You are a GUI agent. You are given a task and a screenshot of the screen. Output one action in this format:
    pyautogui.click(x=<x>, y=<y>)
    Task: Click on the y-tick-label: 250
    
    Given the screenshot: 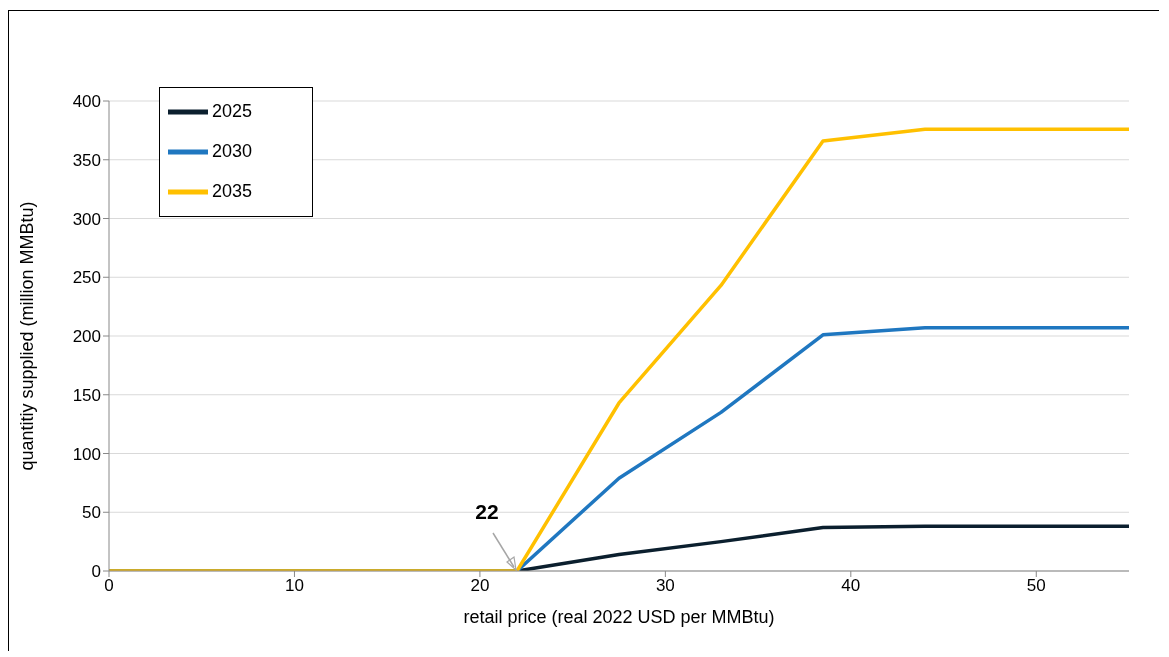 What is the action you would take?
    pyautogui.click(x=86, y=278)
    